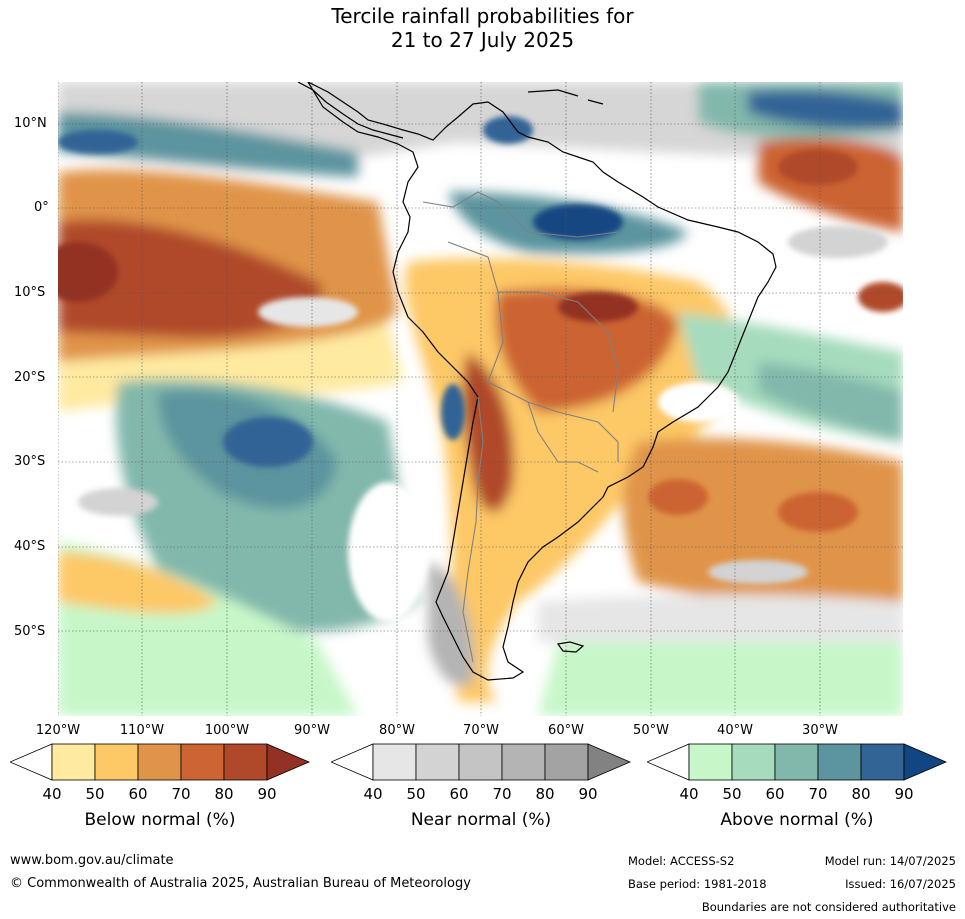 This screenshot has height=919, width=965. What do you see at coordinates (678, 497) in the screenshot?
I see `red-patch-atlantic-south` at bounding box center [678, 497].